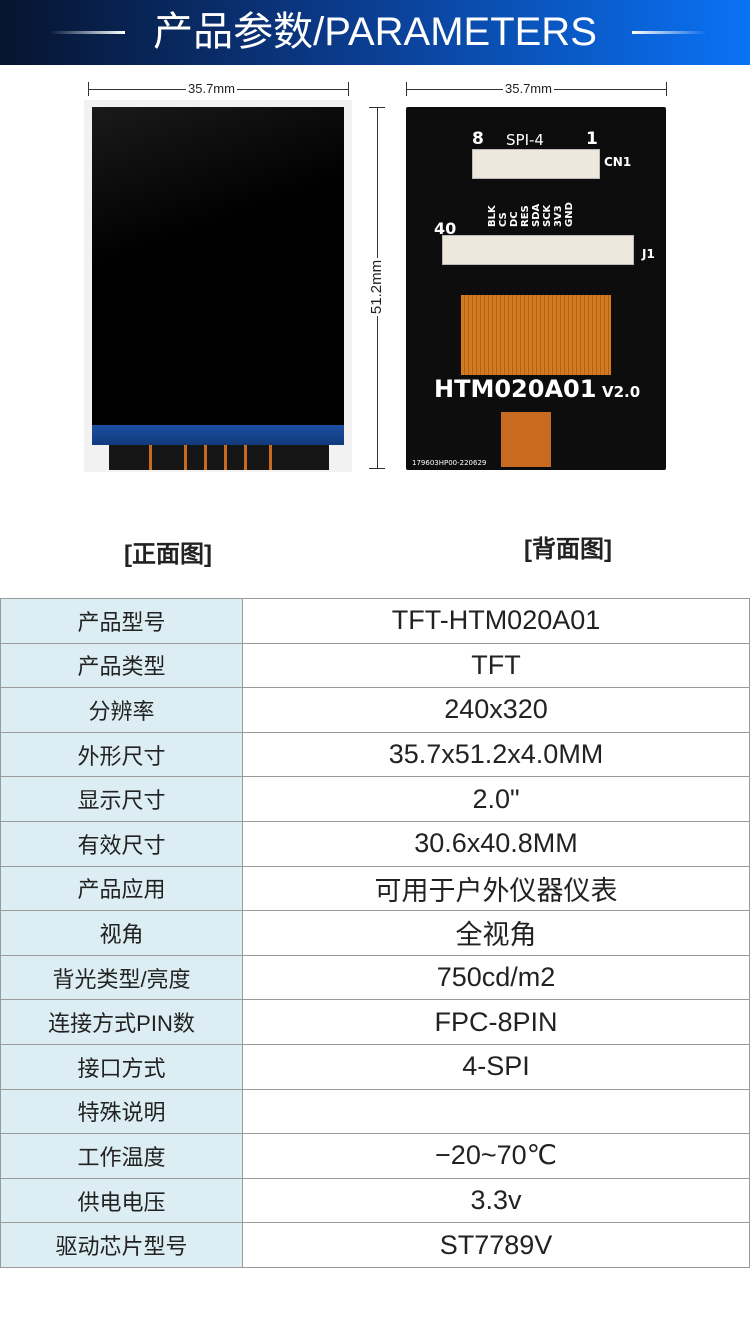  I want to click on param-label: 产品型号, so click(121, 621).